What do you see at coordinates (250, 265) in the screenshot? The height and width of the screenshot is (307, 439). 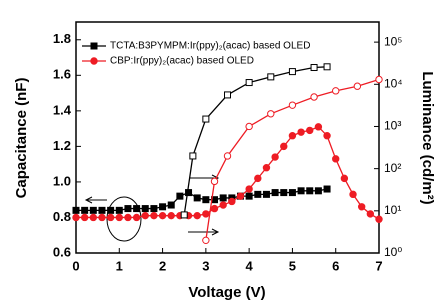 I see `x-tick-label: 4` at bounding box center [250, 265].